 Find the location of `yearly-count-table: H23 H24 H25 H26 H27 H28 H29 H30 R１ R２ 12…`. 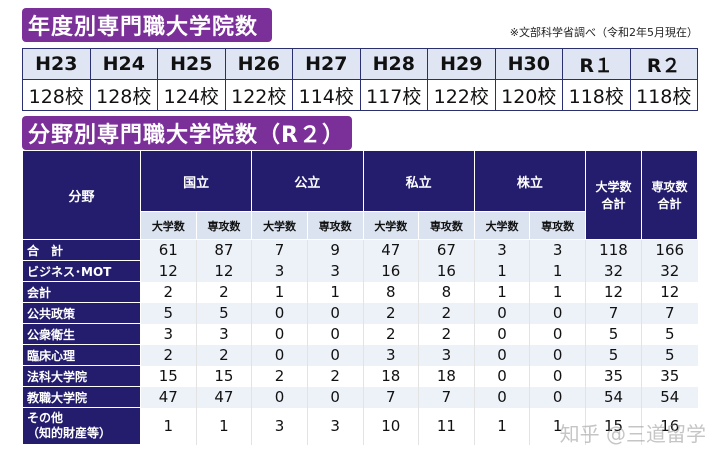

yearly-count-table: H23 H24 H25 H26 H27 H28 H29 H30 R１ R２ 12… is located at coordinates (360, 79).